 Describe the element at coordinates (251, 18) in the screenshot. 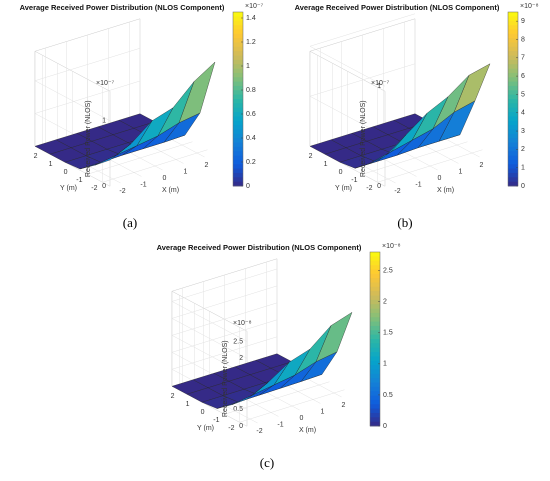

I see `colorbar-tick-label: 1.4` at that location.